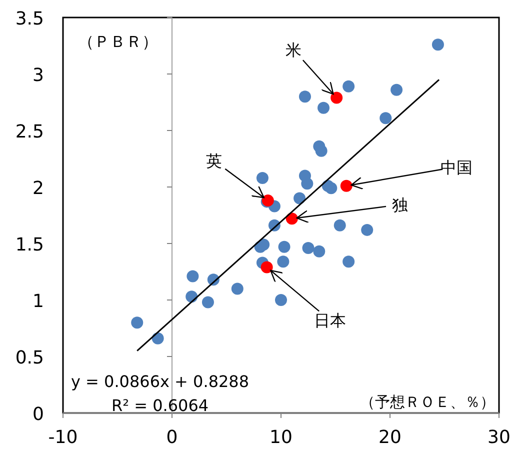 This screenshot has width=513, height=453. I want to click on x-tick-label: 20, so click(390, 437).